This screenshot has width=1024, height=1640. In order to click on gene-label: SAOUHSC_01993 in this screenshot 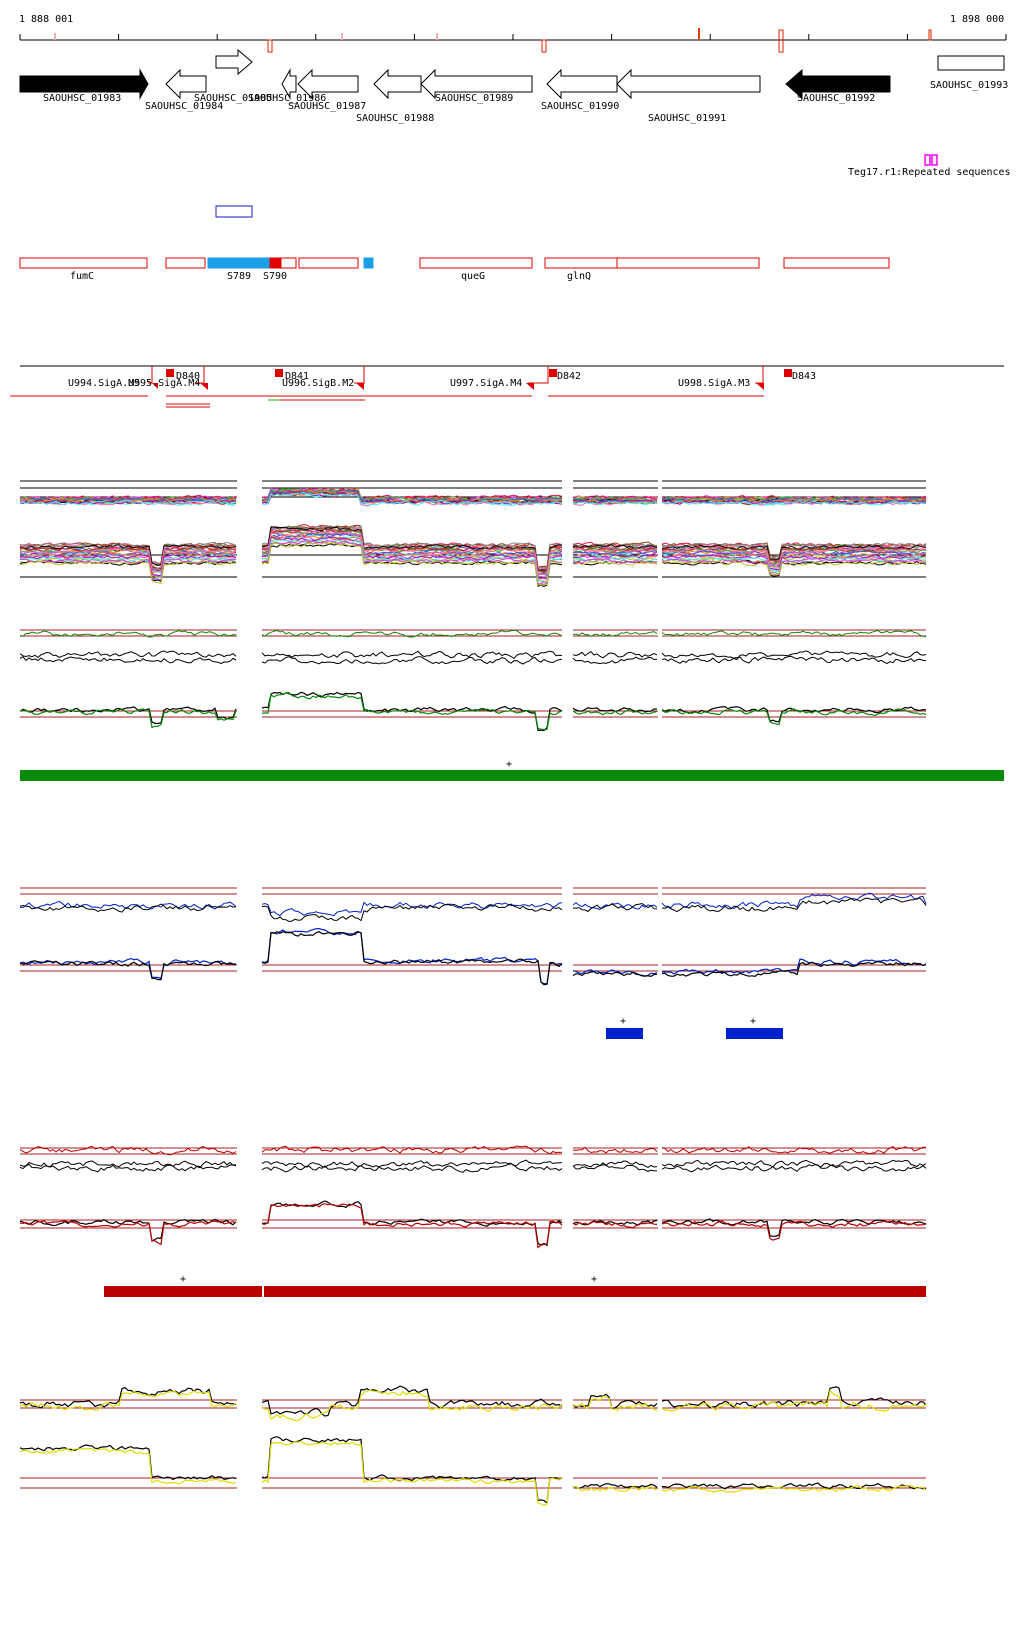, I will do `click(969, 85)`.